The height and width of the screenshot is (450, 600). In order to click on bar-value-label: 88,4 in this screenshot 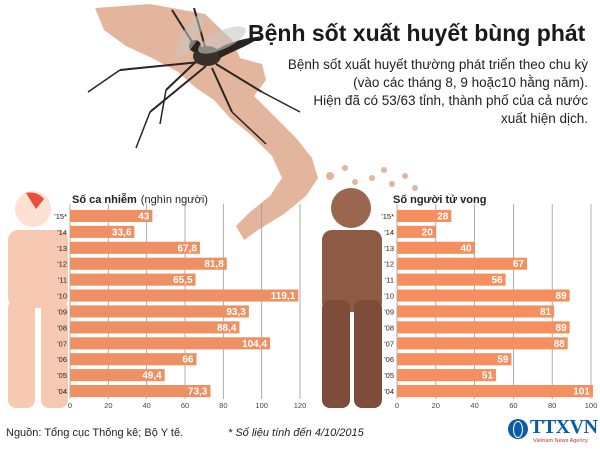, I will do `click(227, 328)`.